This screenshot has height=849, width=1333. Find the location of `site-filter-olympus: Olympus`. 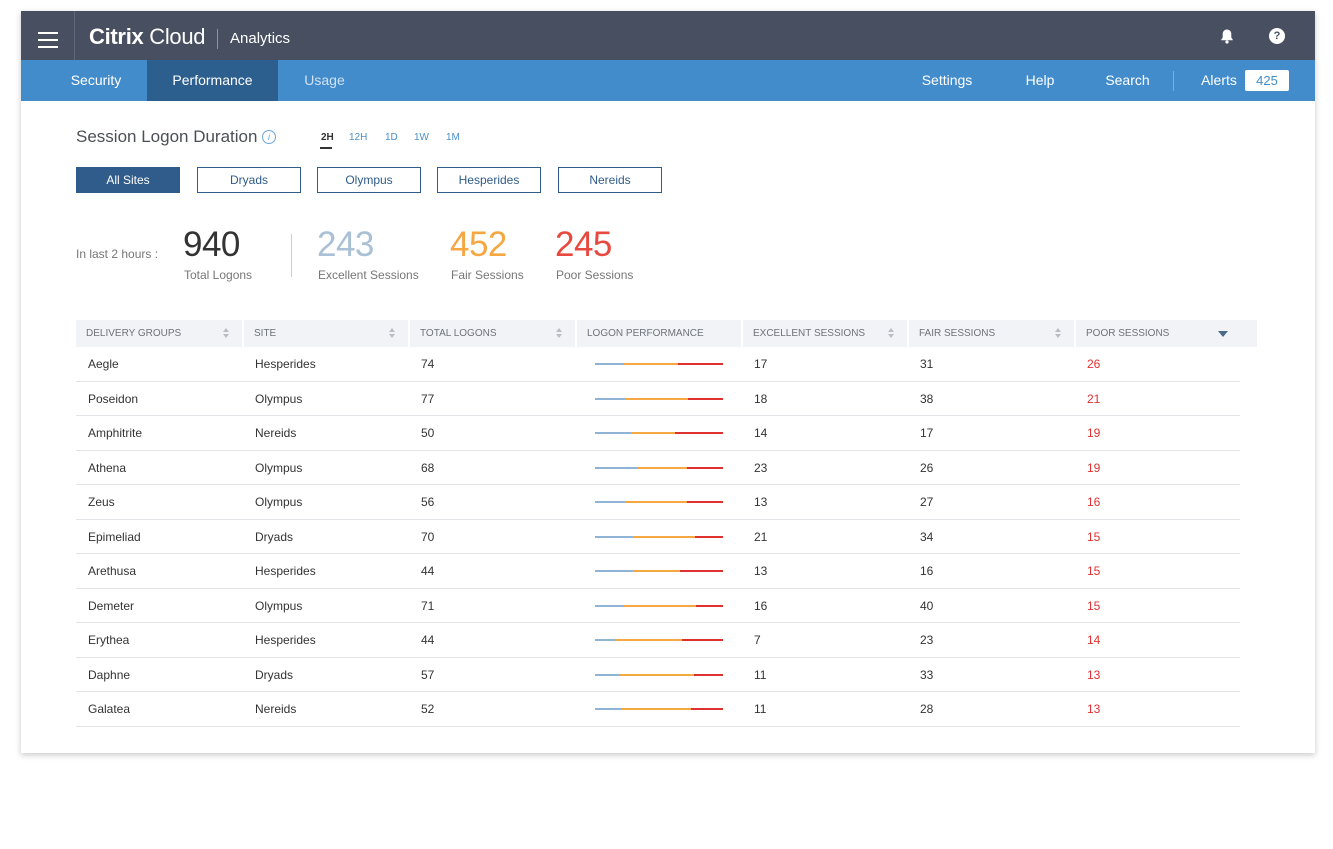

site-filter-olympus: Olympus is located at coordinates (369, 180).